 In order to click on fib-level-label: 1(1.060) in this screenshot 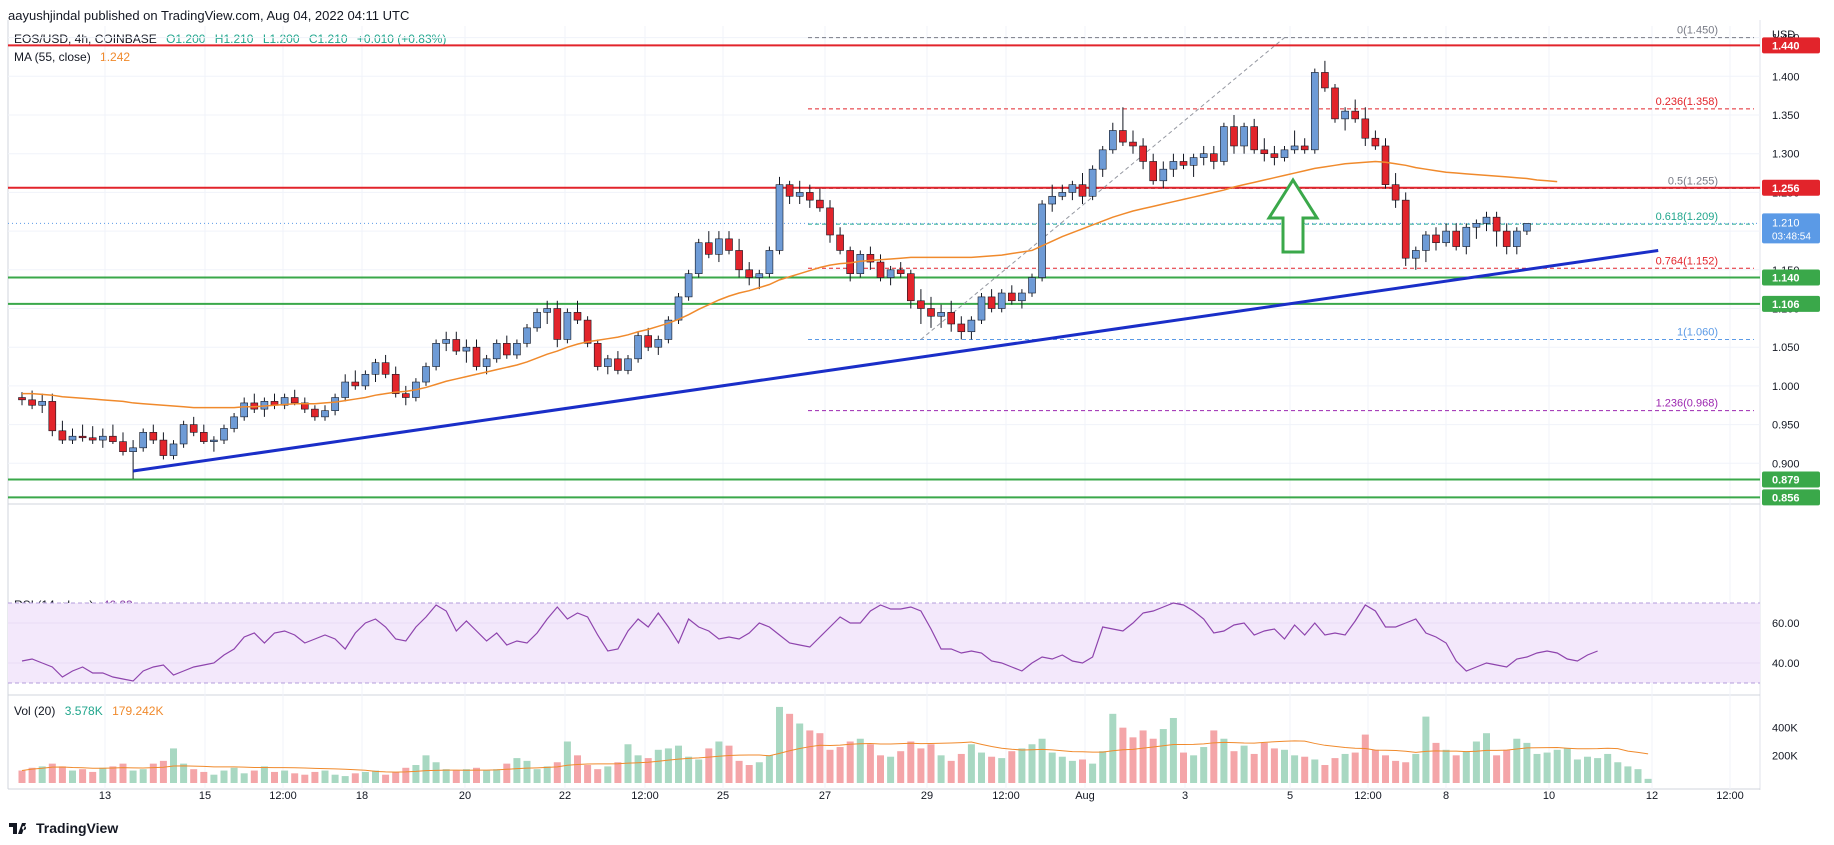, I will do `click(1697, 332)`.